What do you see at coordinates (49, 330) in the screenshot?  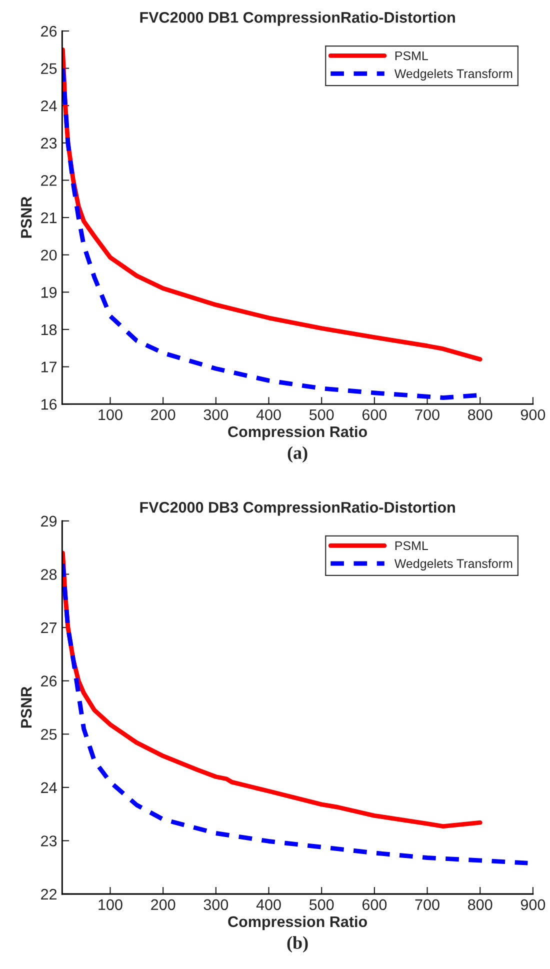 I see `y-tick-label: 18` at bounding box center [49, 330].